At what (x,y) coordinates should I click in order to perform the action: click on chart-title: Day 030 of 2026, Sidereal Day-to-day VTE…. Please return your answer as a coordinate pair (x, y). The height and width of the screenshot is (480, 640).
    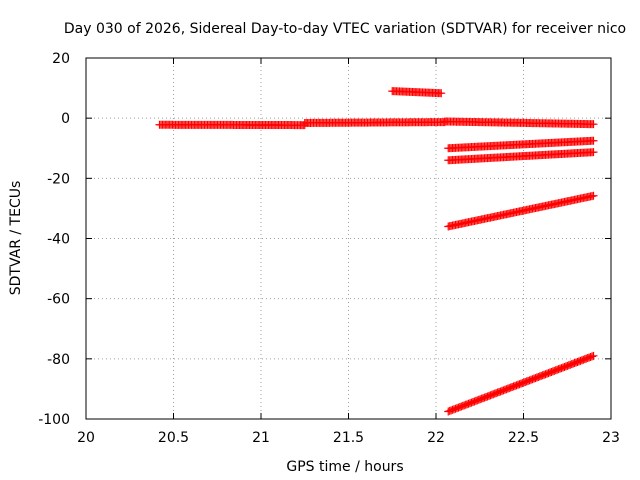
    Looking at the image, I should click on (345, 29).